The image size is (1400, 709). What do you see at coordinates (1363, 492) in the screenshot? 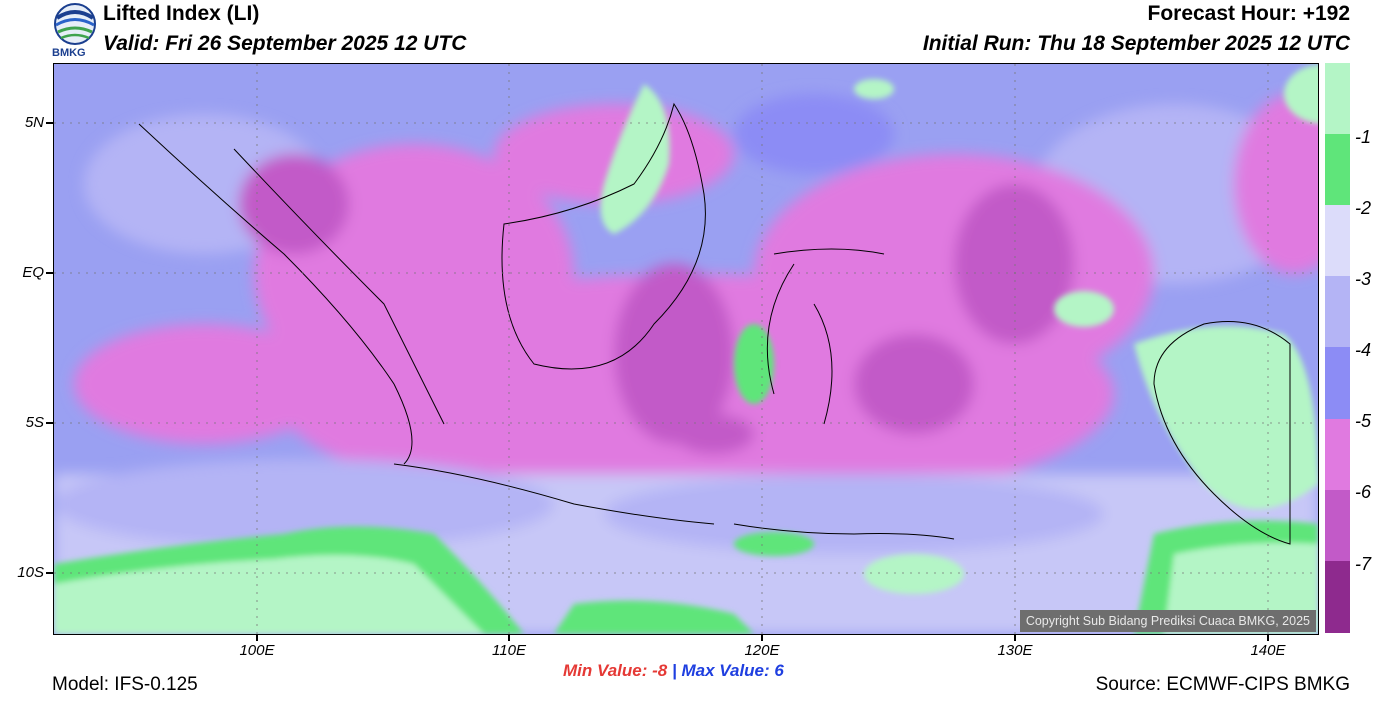
I see `colorbar-label: -6` at bounding box center [1363, 492].